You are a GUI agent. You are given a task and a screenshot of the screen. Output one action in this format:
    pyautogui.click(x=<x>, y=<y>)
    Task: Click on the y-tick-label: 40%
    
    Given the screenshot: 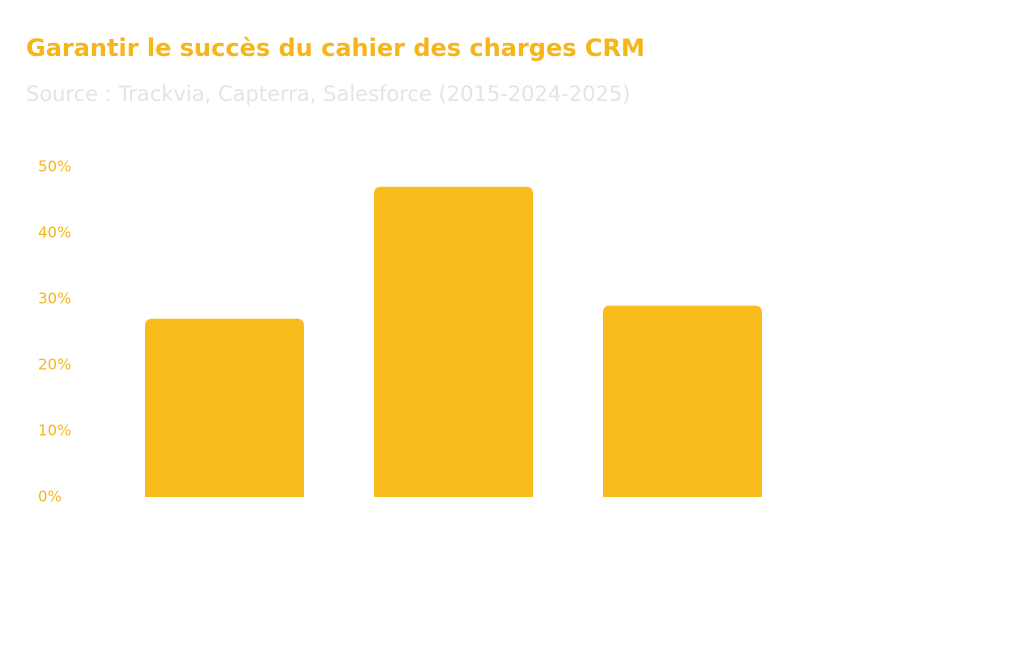 What is the action you would take?
    pyautogui.click(x=54, y=233)
    